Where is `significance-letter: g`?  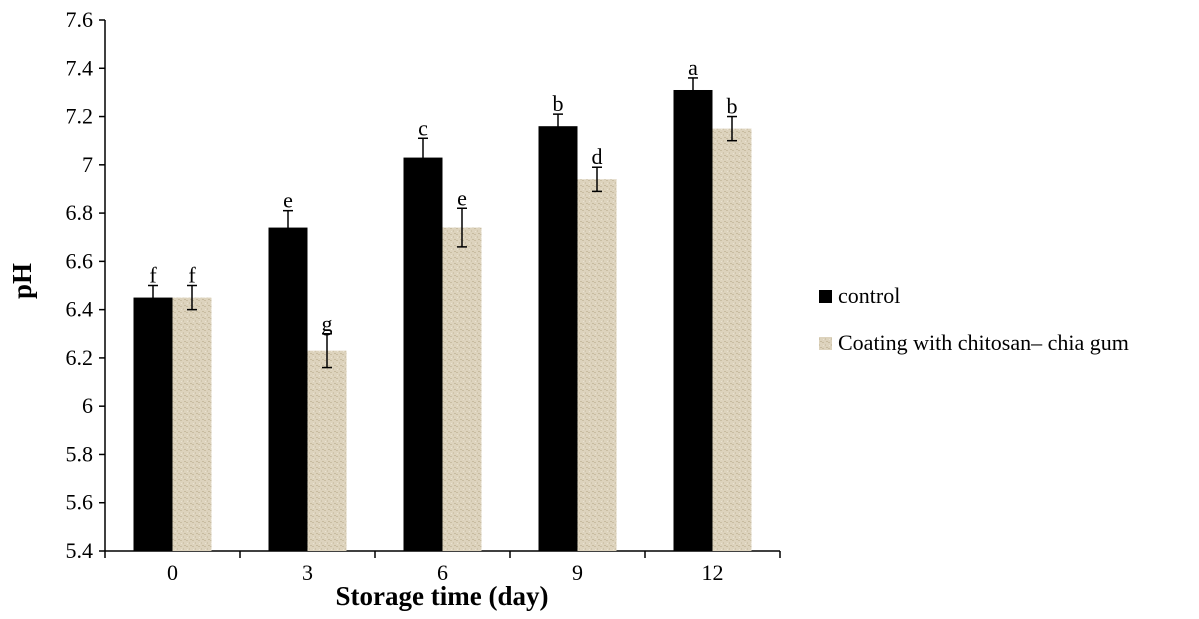 significance-letter: g is located at coordinates (327, 323).